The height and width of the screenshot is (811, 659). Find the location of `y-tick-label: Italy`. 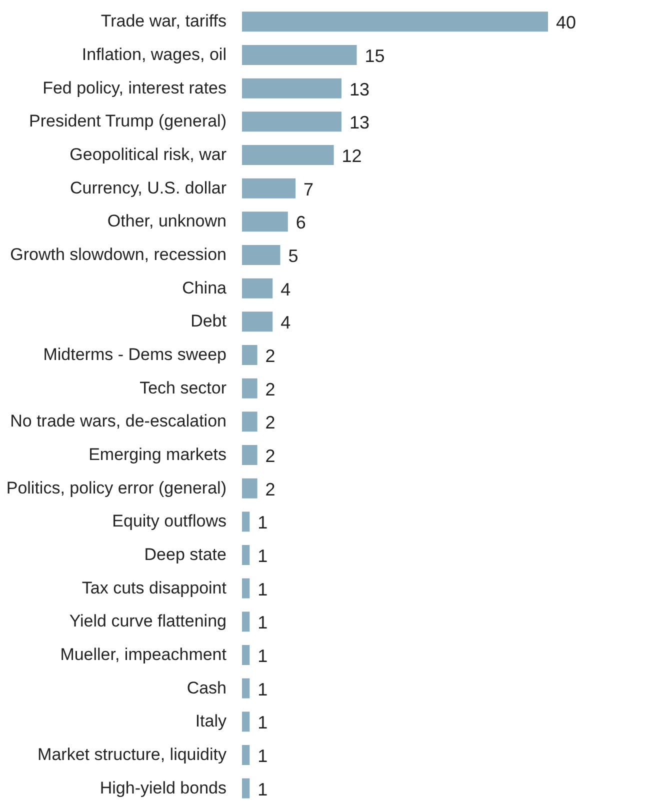

y-tick-label: Italy is located at coordinates (211, 721).